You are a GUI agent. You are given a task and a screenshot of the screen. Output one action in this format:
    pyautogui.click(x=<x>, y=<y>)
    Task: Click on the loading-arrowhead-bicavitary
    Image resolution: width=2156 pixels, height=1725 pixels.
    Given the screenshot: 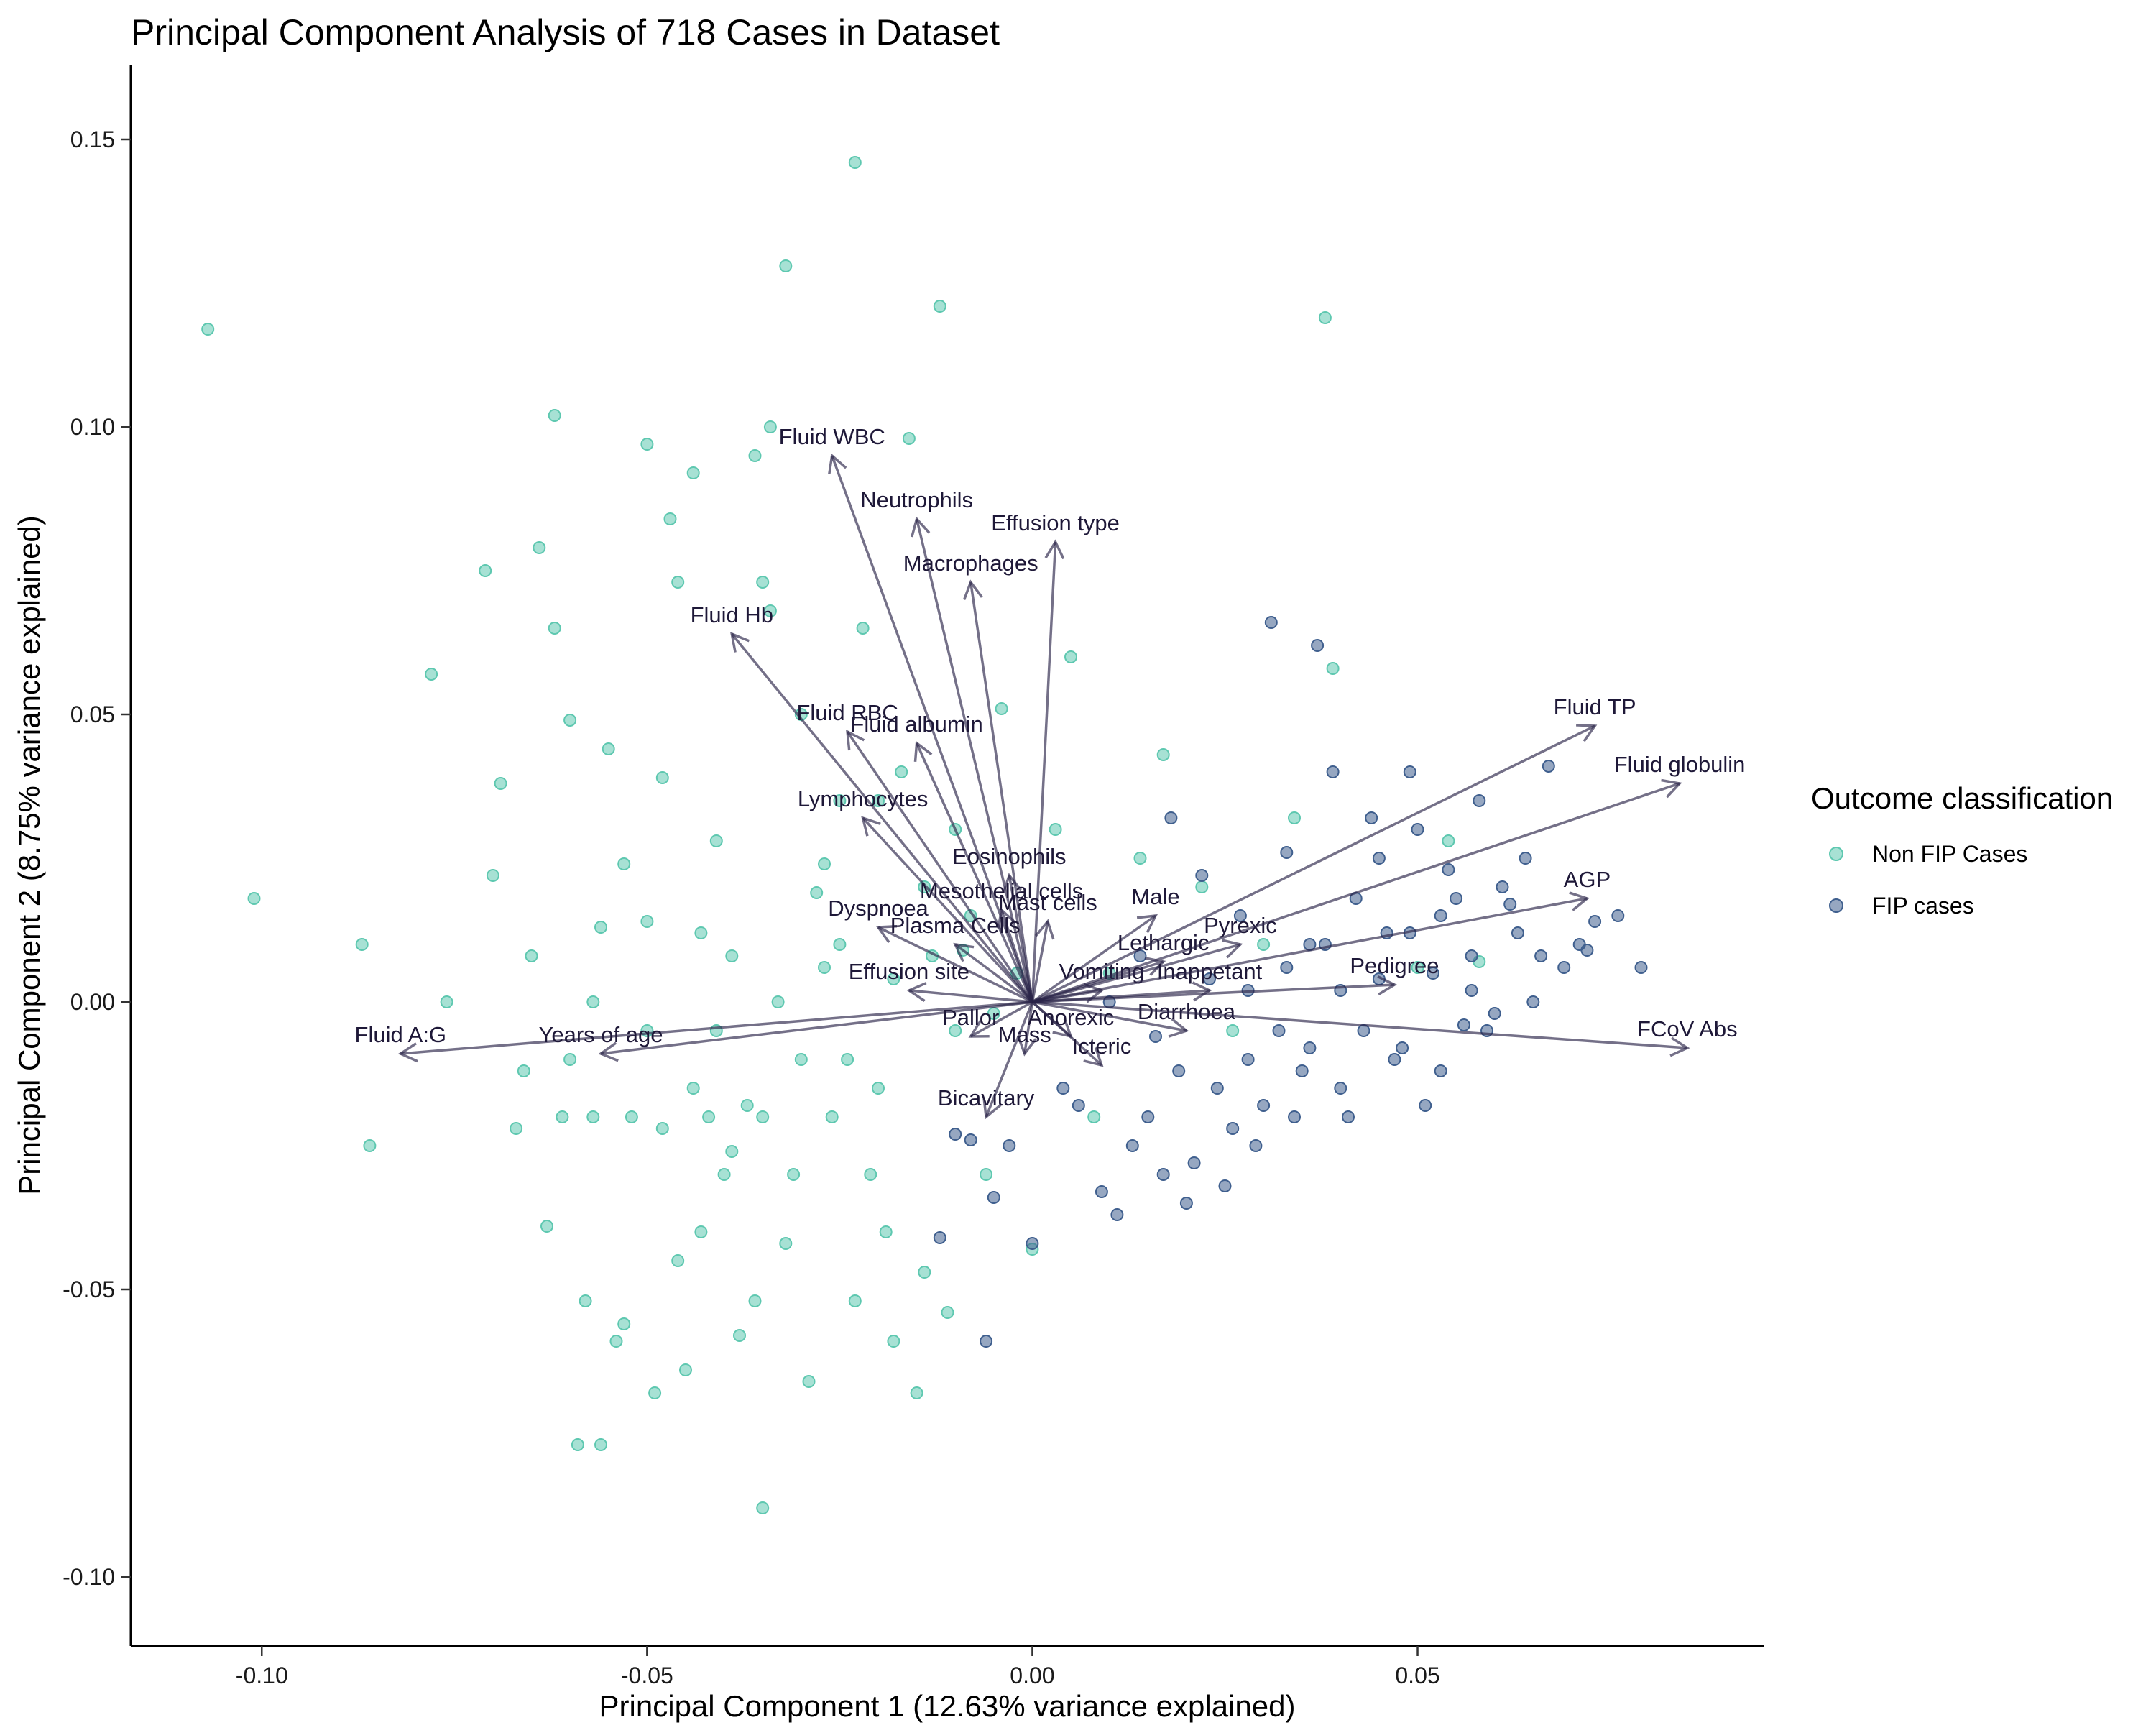 What is the action you would take?
    pyautogui.click(x=992, y=1109)
    